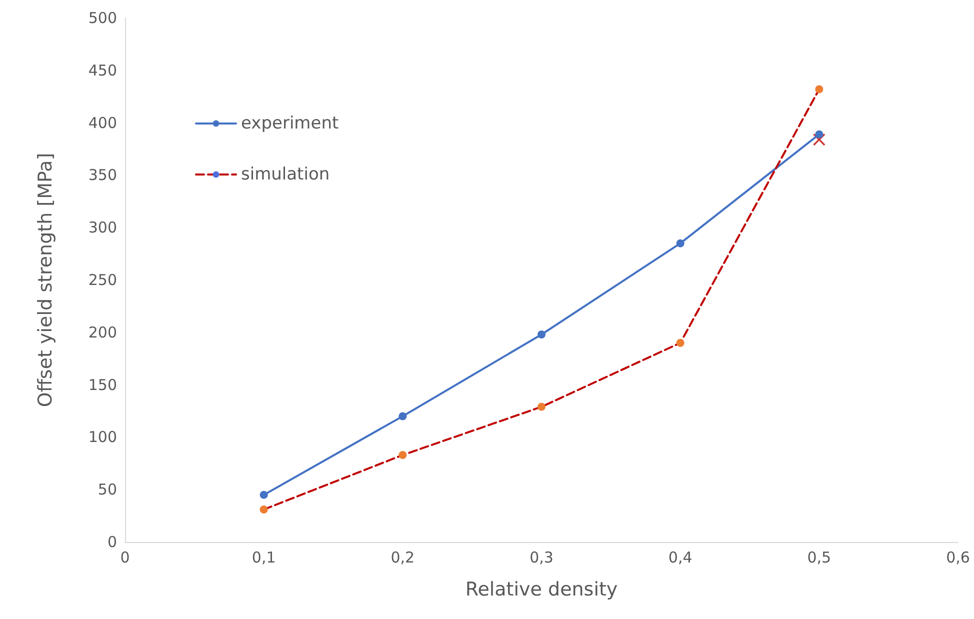 This screenshot has height=619, width=974. What do you see at coordinates (102, 332) in the screenshot?
I see `y-tick-label: 200` at bounding box center [102, 332].